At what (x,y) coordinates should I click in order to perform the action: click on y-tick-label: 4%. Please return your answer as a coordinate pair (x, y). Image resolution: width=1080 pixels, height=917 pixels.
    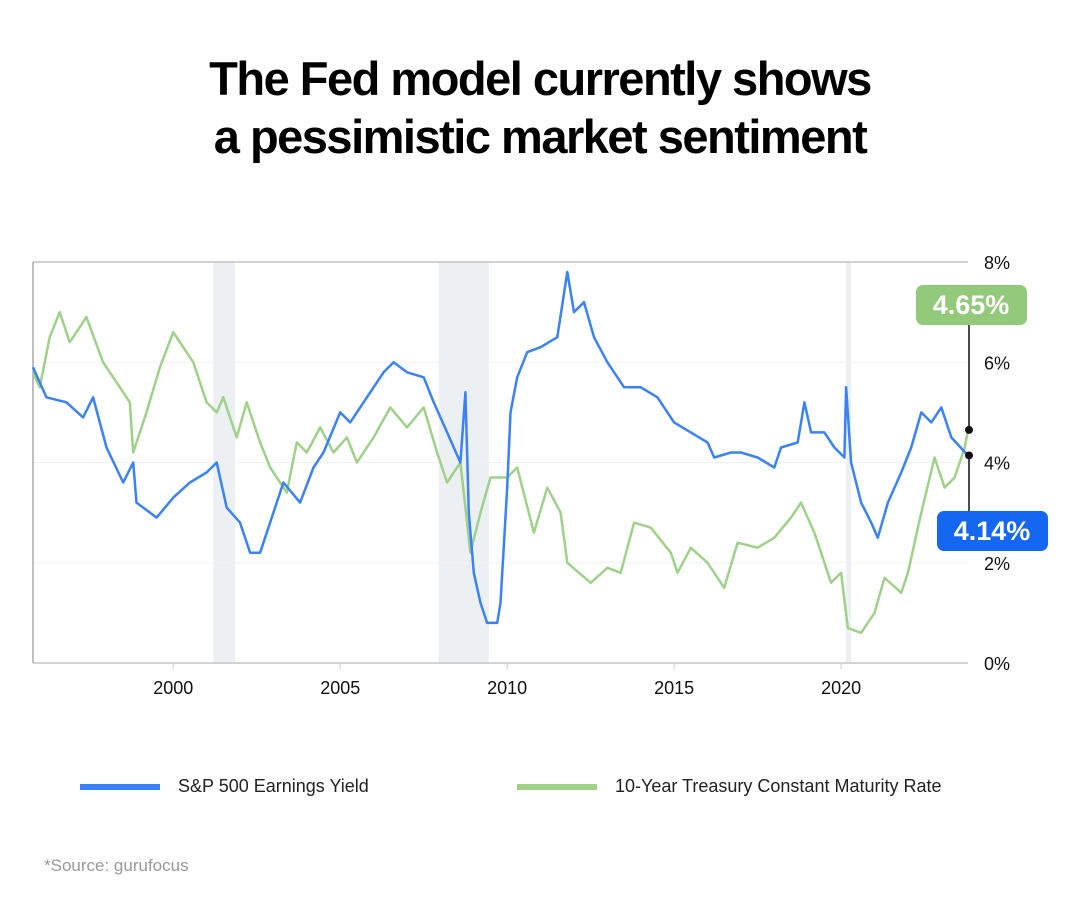
    Looking at the image, I should click on (997, 464).